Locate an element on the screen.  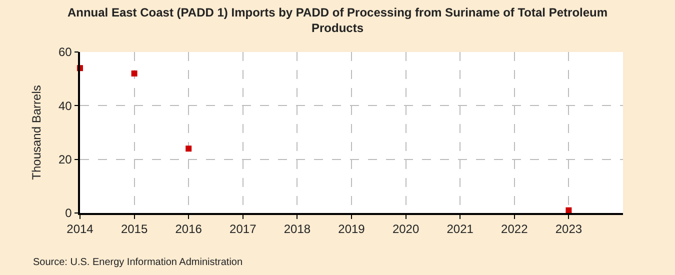
chart-title: Annual East Coast (PADD 1) Imports by PADD of Processing from Suriname of Total Petroleum Products is located at coordinates (337, 21).